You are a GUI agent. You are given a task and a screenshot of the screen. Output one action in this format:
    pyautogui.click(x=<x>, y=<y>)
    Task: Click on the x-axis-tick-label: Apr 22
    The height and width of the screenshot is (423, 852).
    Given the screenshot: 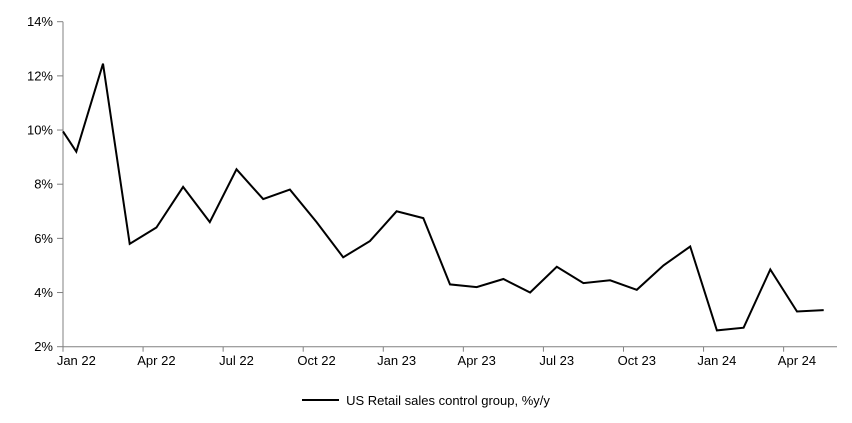 What is the action you would take?
    pyautogui.click(x=156, y=360)
    